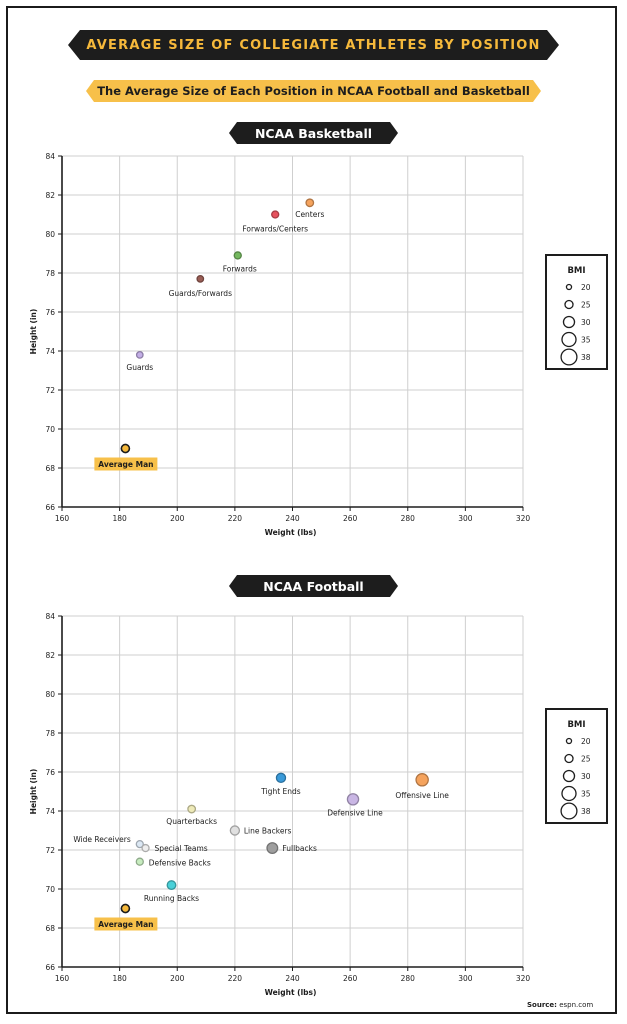  I want to click on data-point-fullbacks: Fullbacks, so click(291, 848).